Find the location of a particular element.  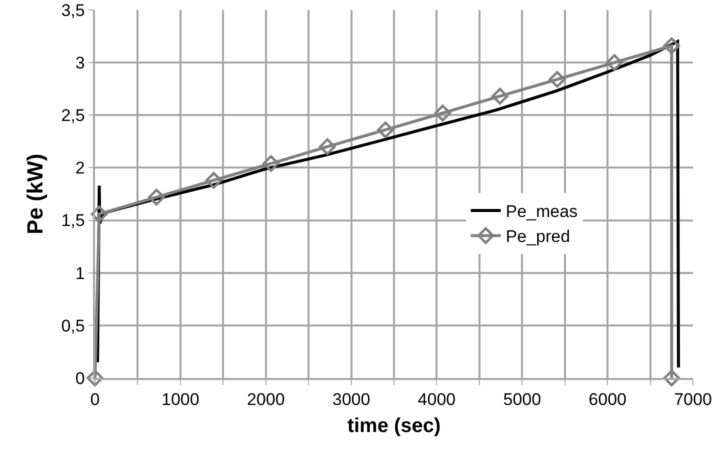

y-tick-label: 3,5 is located at coordinates (73, 10).